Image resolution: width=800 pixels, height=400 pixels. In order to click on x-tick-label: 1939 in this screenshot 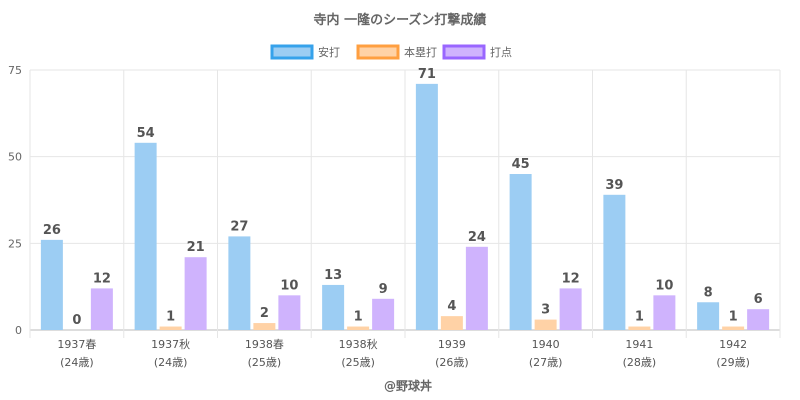, I will do `click(452, 344)`.